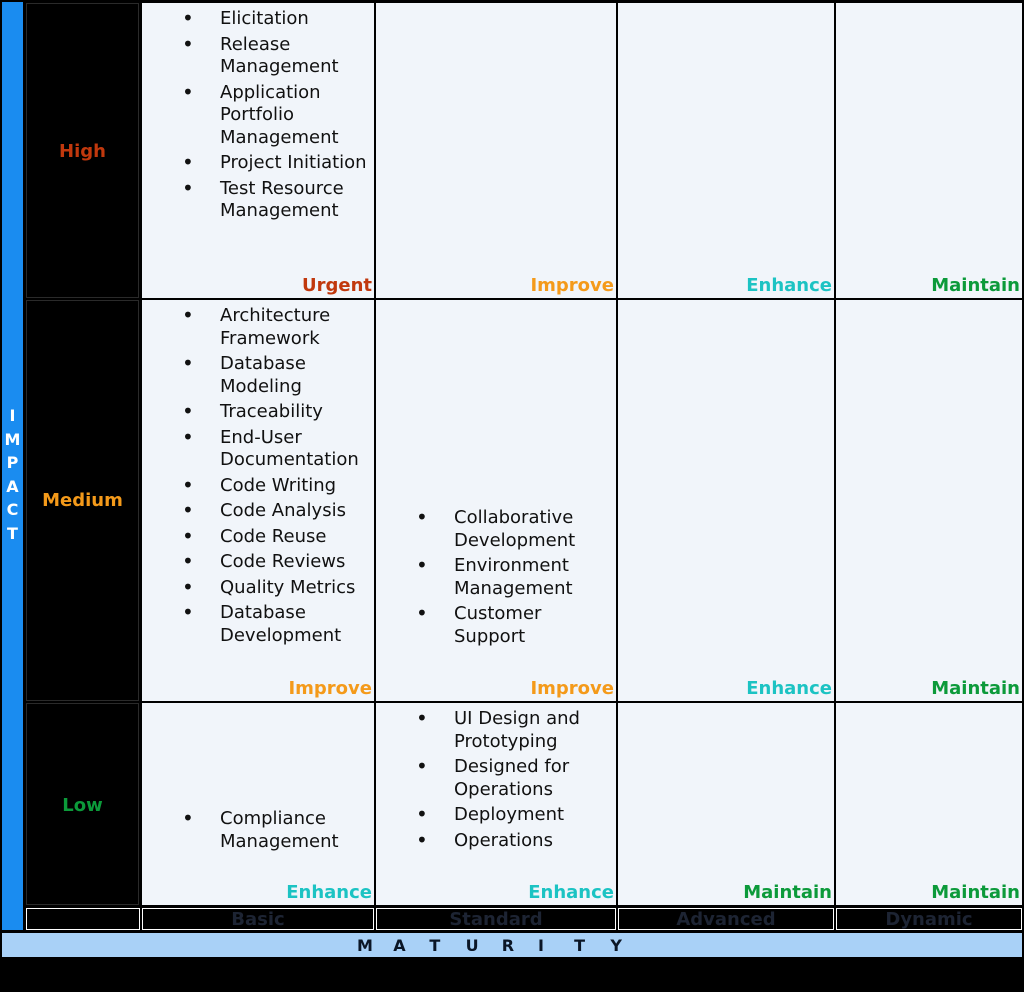  What do you see at coordinates (726, 150) in the screenshot?
I see `cell-high-advanced: Enhance` at bounding box center [726, 150].